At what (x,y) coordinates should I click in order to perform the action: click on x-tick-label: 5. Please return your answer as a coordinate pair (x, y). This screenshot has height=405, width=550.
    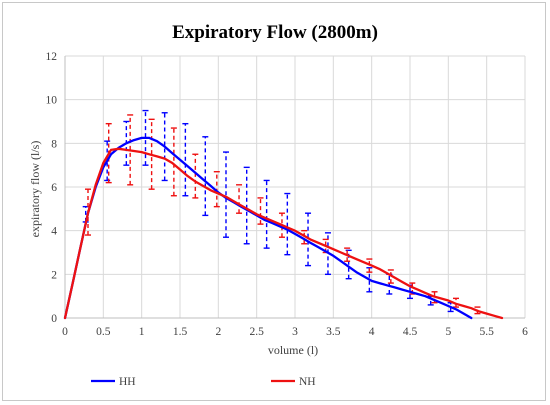
    Looking at the image, I should click on (448, 332).